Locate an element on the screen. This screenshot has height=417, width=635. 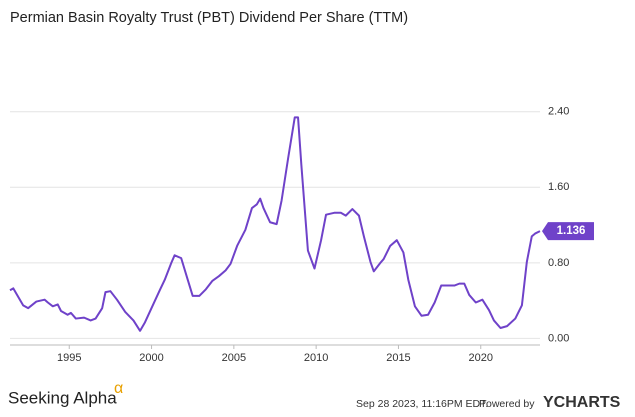
x-tick-label: 2020 is located at coordinates (481, 358).